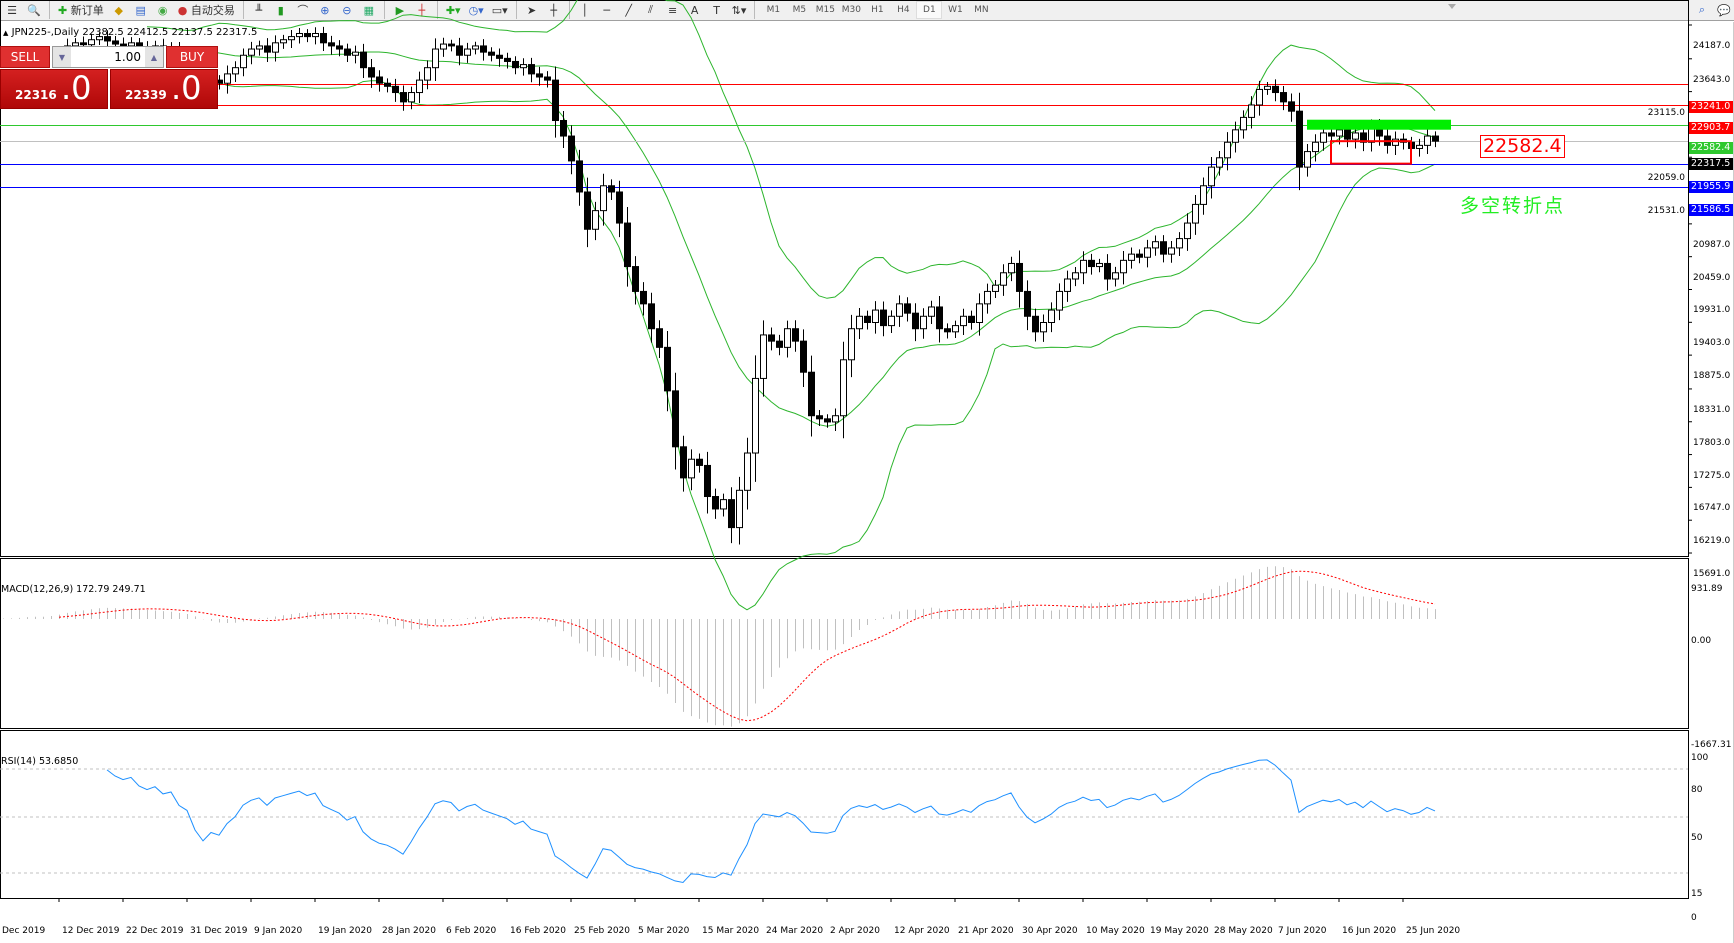 This screenshot has height=943, width=1734. I want to click on timeframe-w1: W1, so click(955, 10).